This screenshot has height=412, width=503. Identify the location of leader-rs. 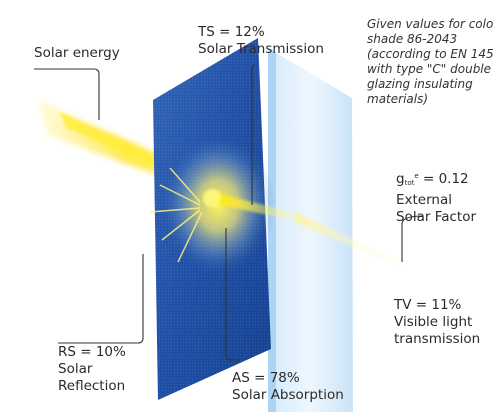
(101, 299).